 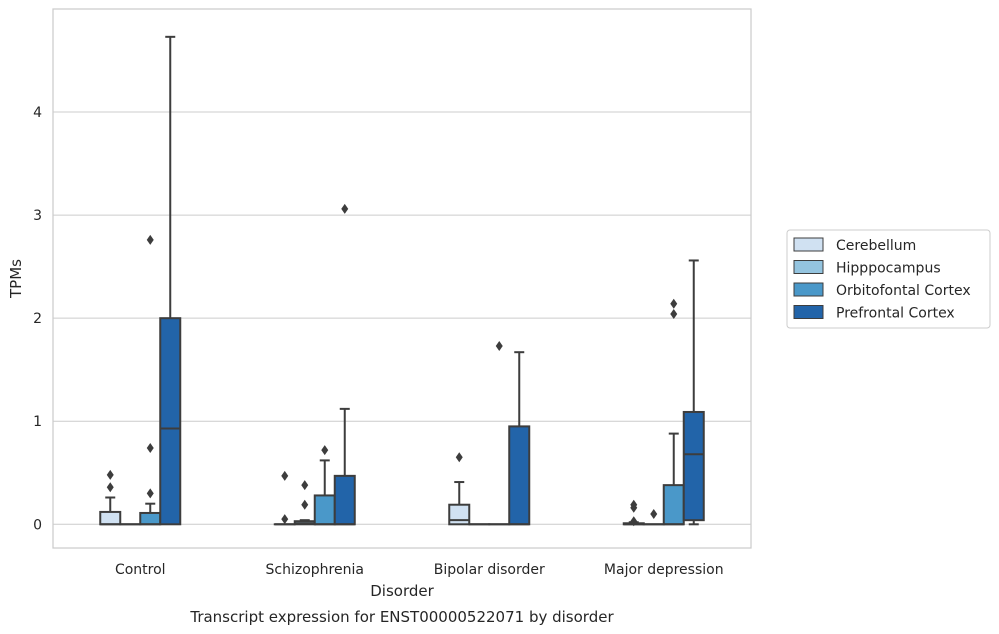 I want to click on y-tick-label: 2, so click(x=37, y=319).